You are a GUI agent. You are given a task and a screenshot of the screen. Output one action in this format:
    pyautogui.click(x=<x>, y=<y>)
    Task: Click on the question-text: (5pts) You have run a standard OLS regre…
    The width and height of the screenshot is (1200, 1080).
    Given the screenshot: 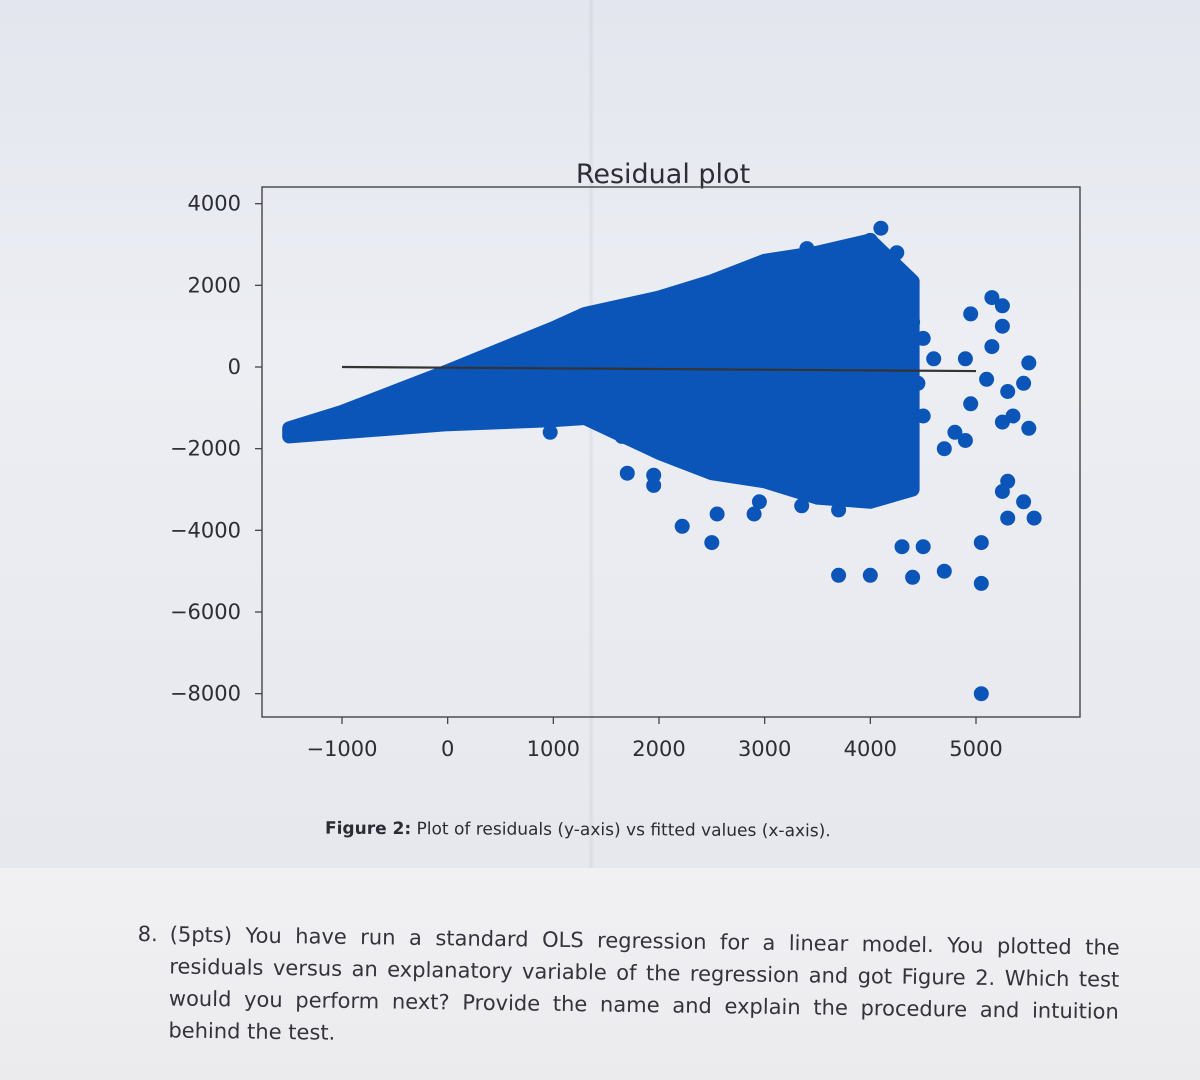 What is the action you would take?
    pyautogui.click(x=644, y=983)
    